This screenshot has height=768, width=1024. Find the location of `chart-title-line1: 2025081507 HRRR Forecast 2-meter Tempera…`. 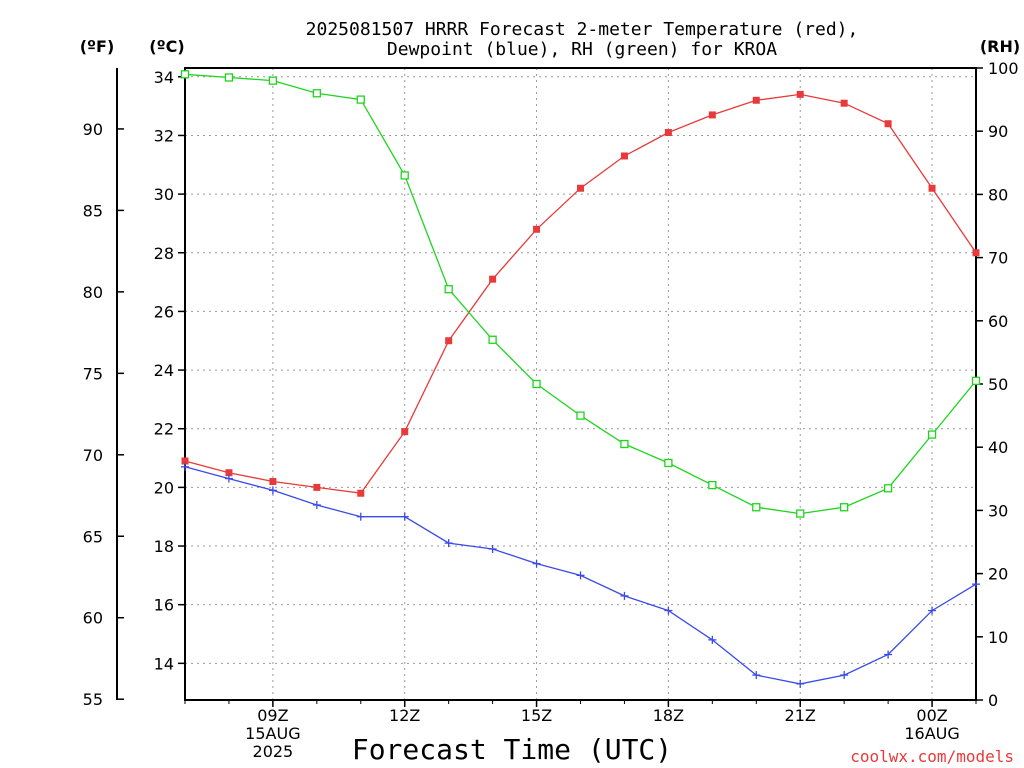

chart-title-line1: 2025081507 HRRR Forecast 2-meter Tempera… is located at coordinates (582, 29).